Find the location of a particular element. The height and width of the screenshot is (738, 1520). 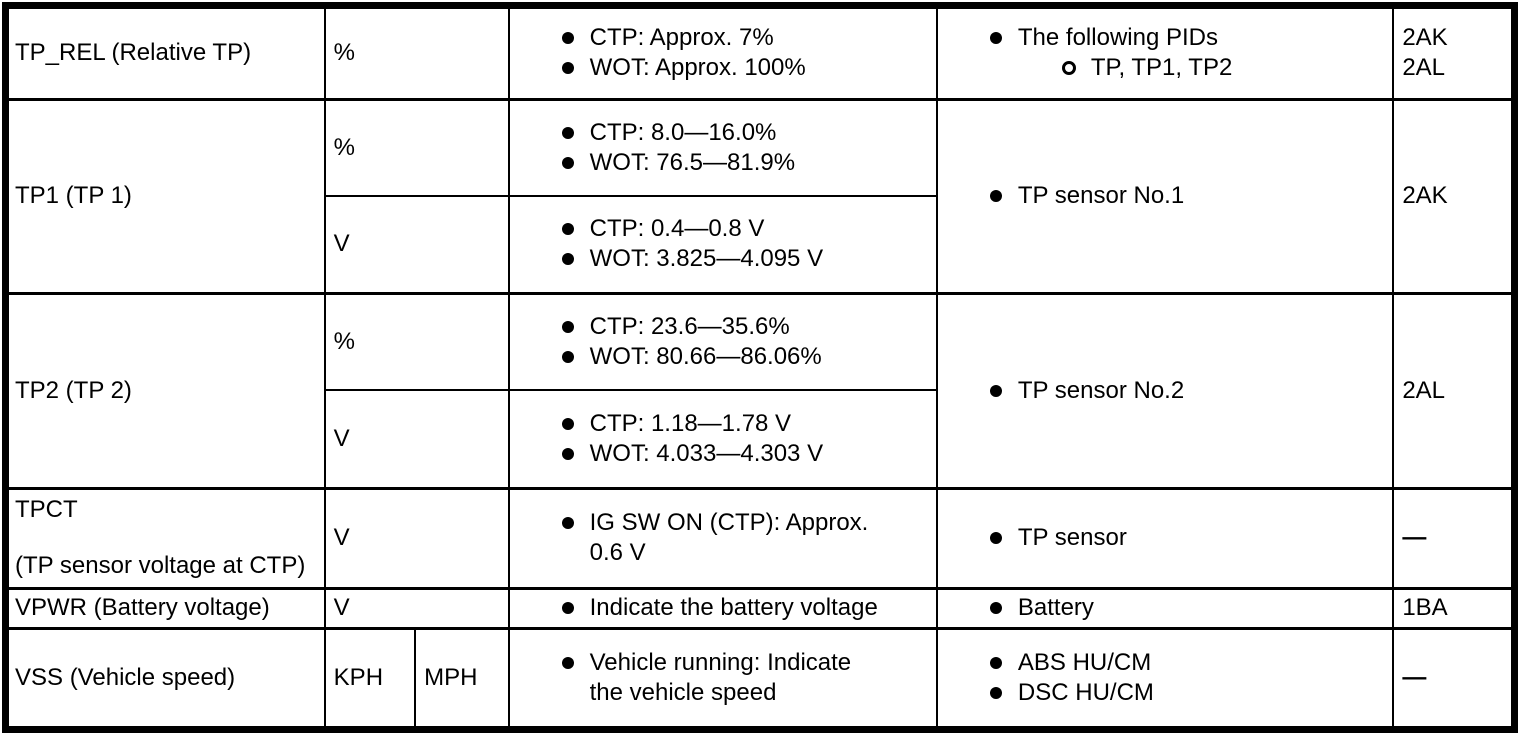

unit-cell-tp-rel: % is located at coordinates (416, 53).